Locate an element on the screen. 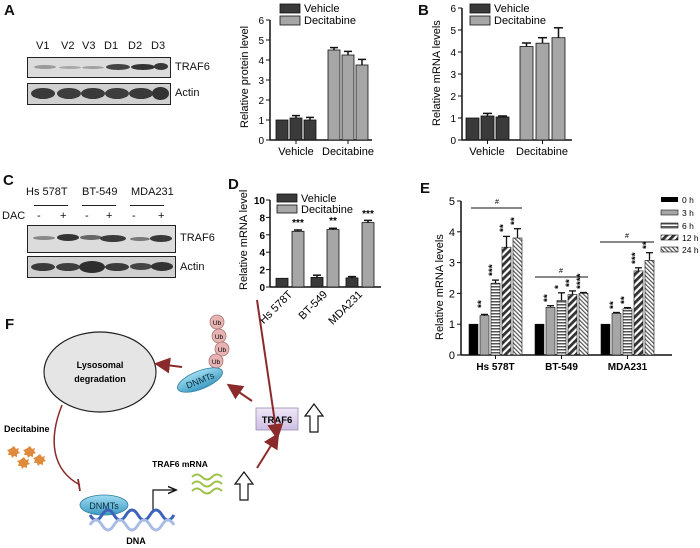 Image resolution: width=700 pixels, height=548 pixels. svg-text: Relative protein level is located at coordinates (245, 77).